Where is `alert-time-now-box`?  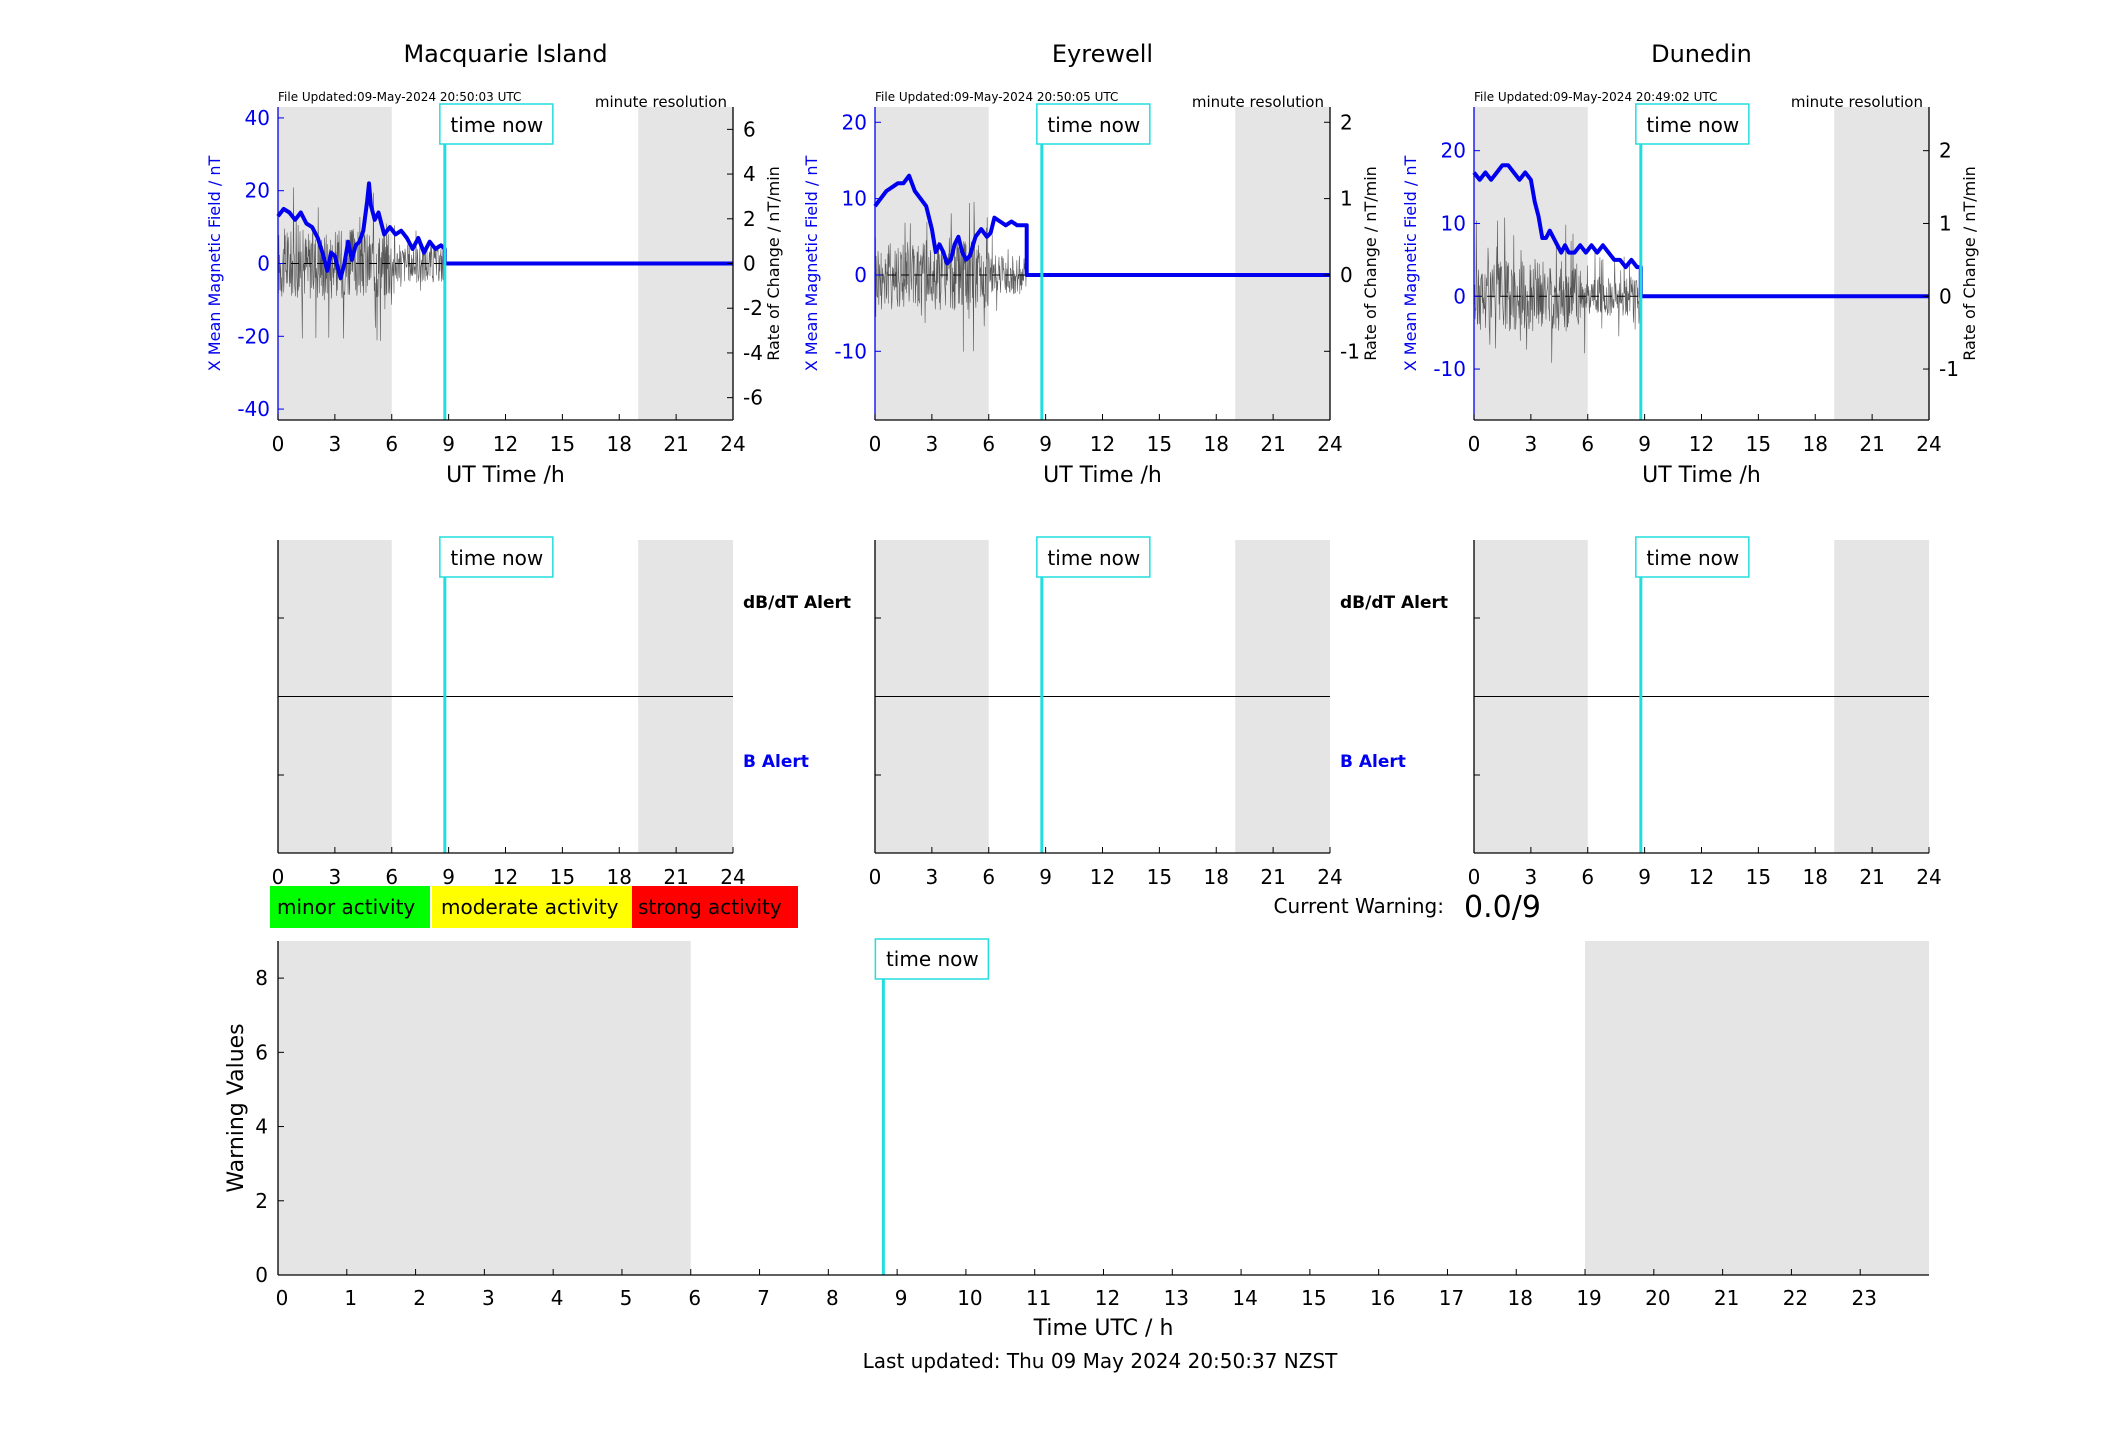 alert-time-now-box is located at coordinates (1093, 557).